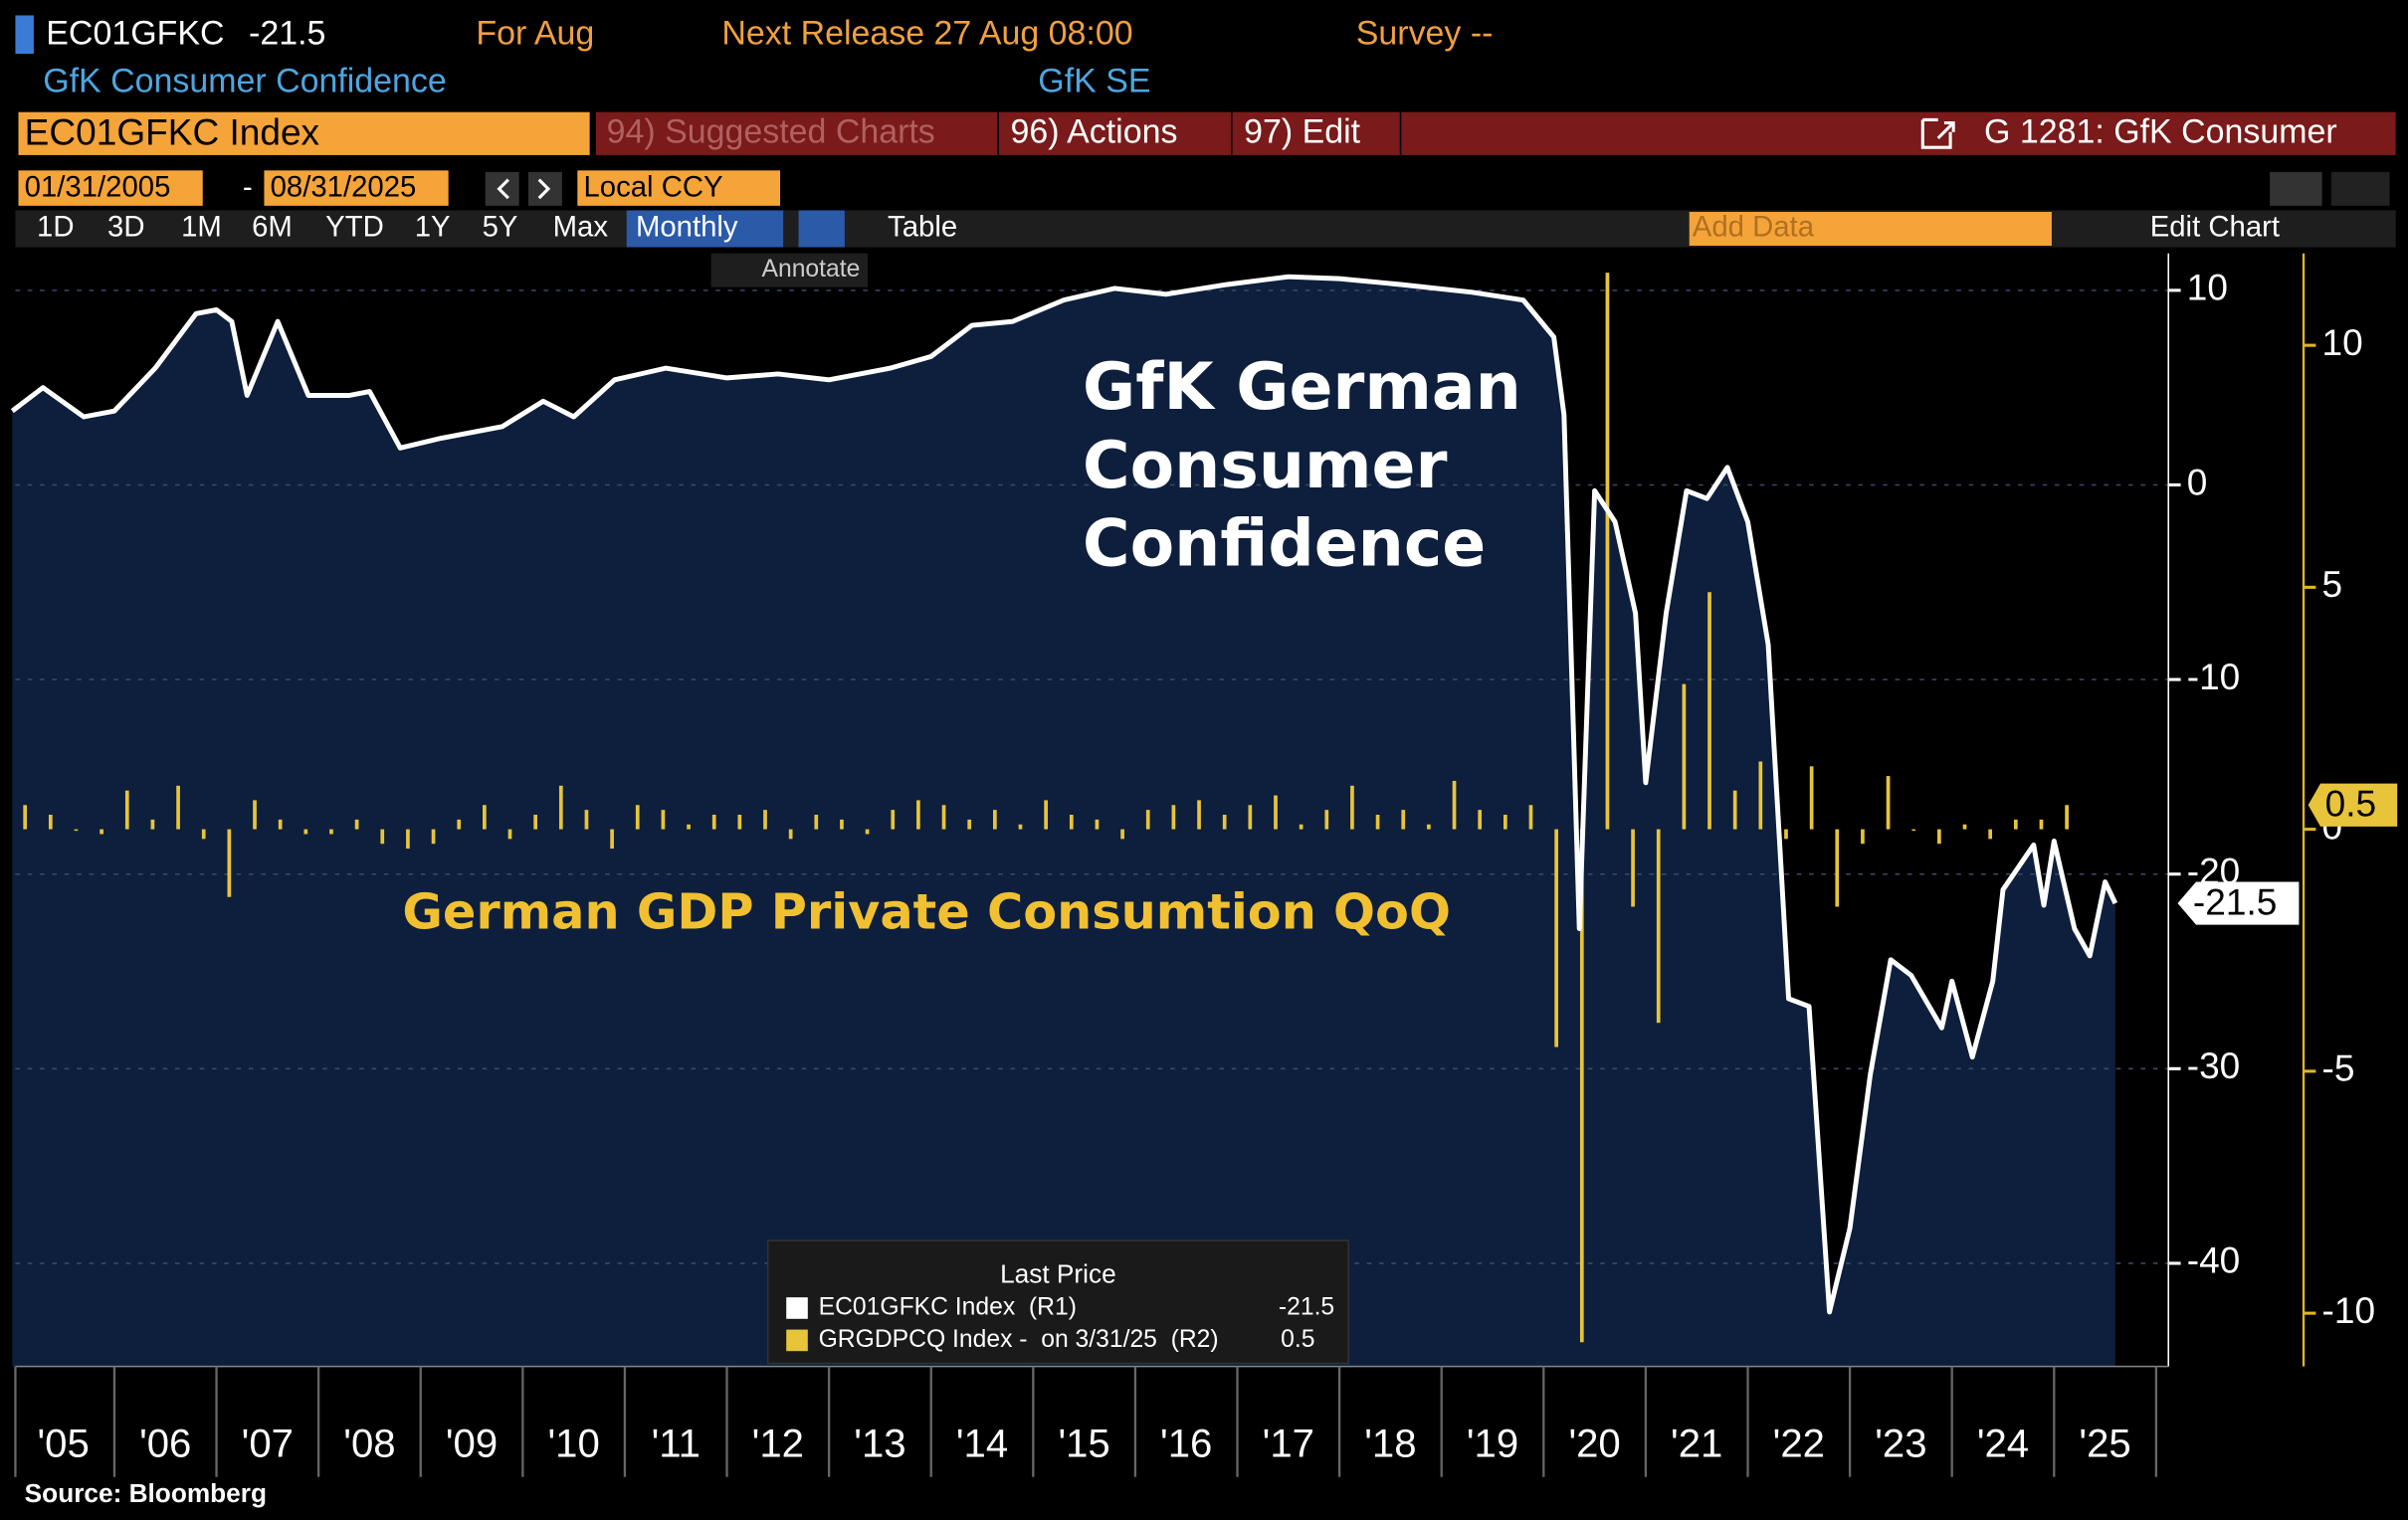  What do you see at coordinates (923, 227) in the screenshot?
I see `table-tab: Table` at bounding box center [923, 227].